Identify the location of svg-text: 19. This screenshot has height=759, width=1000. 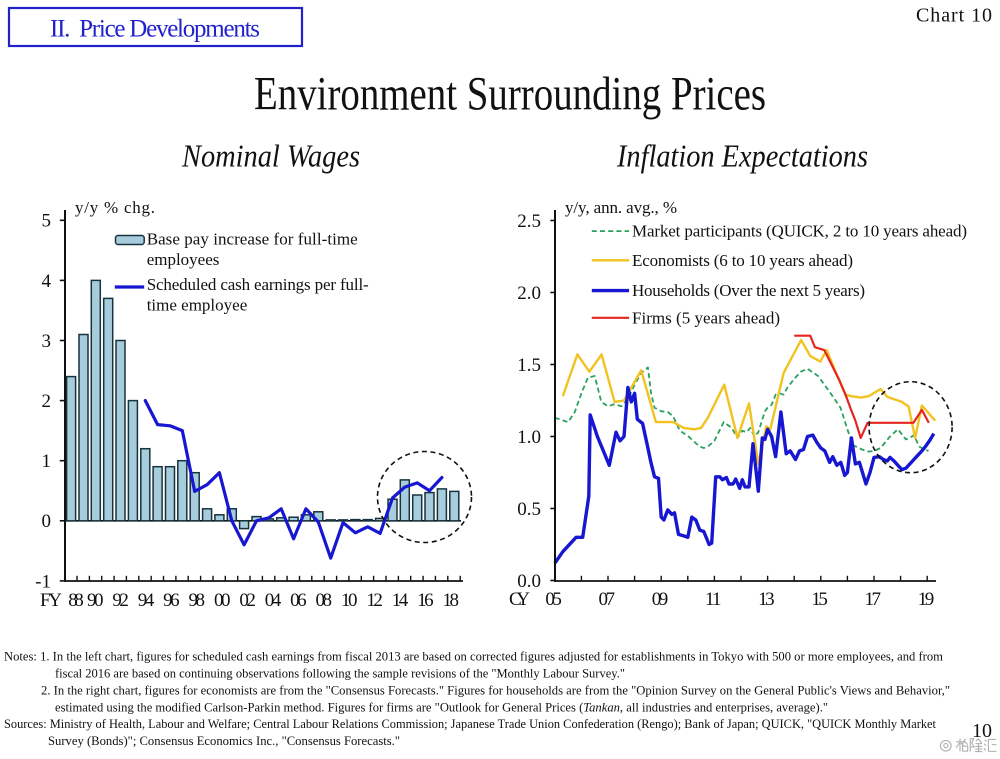
(926, 599).